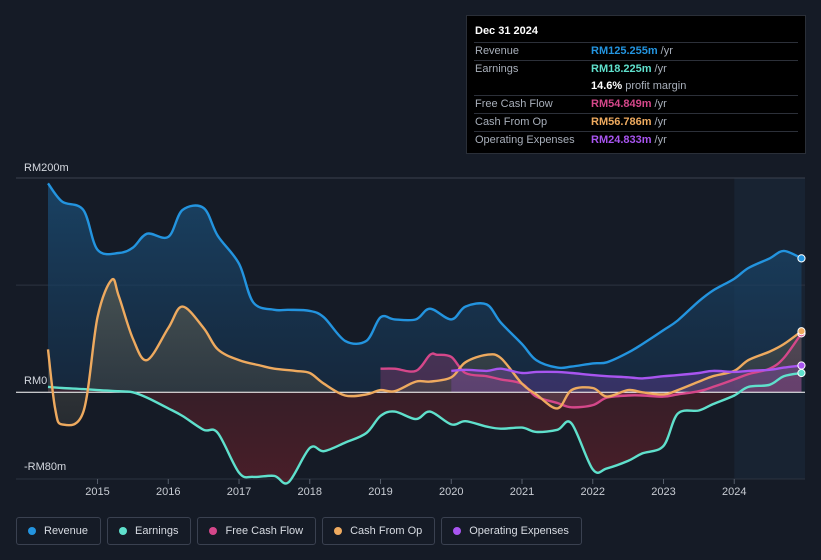  Describe the element at coordinates (264, 531) in the screenshot. I see `legend-label-free-cash-flow: Free Cash Flow` at that location.